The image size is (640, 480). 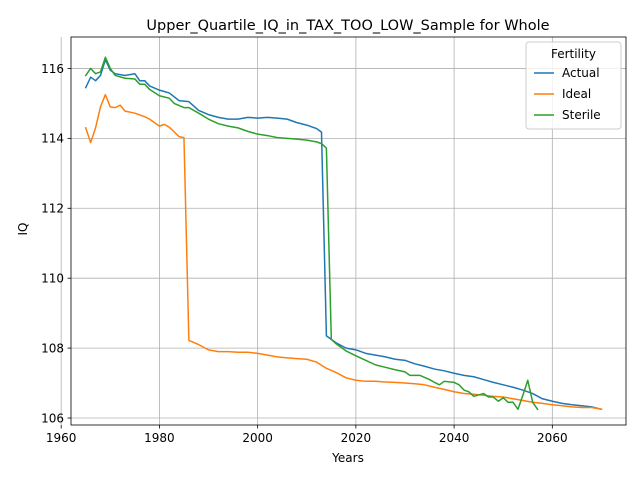 What do you see at coordinates (52, 69) in the screenshot?
I see `y-tick-label: 116` at bounding box center [52, 69].